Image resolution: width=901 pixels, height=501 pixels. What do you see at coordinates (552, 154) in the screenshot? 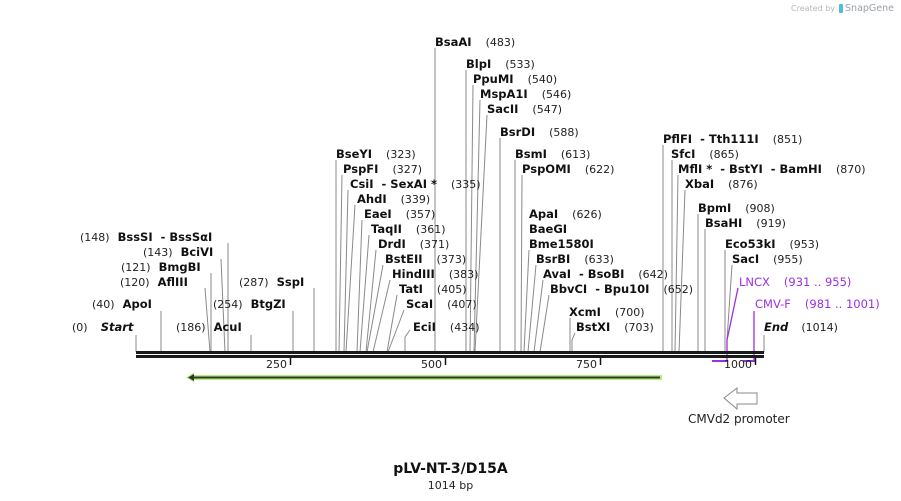
I see `site-bsmi: BsmI (613)` at bounding box center [552, 154].